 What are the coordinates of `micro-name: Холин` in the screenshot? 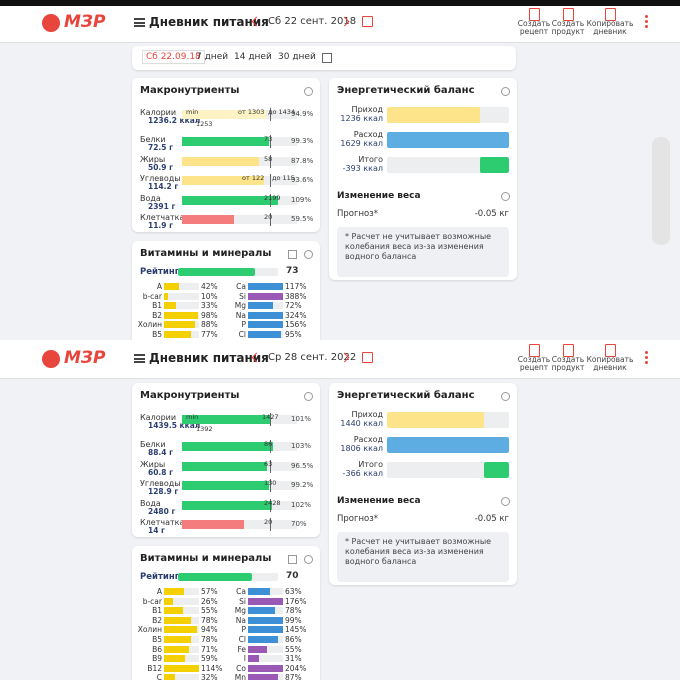 It's located at (149, 325).